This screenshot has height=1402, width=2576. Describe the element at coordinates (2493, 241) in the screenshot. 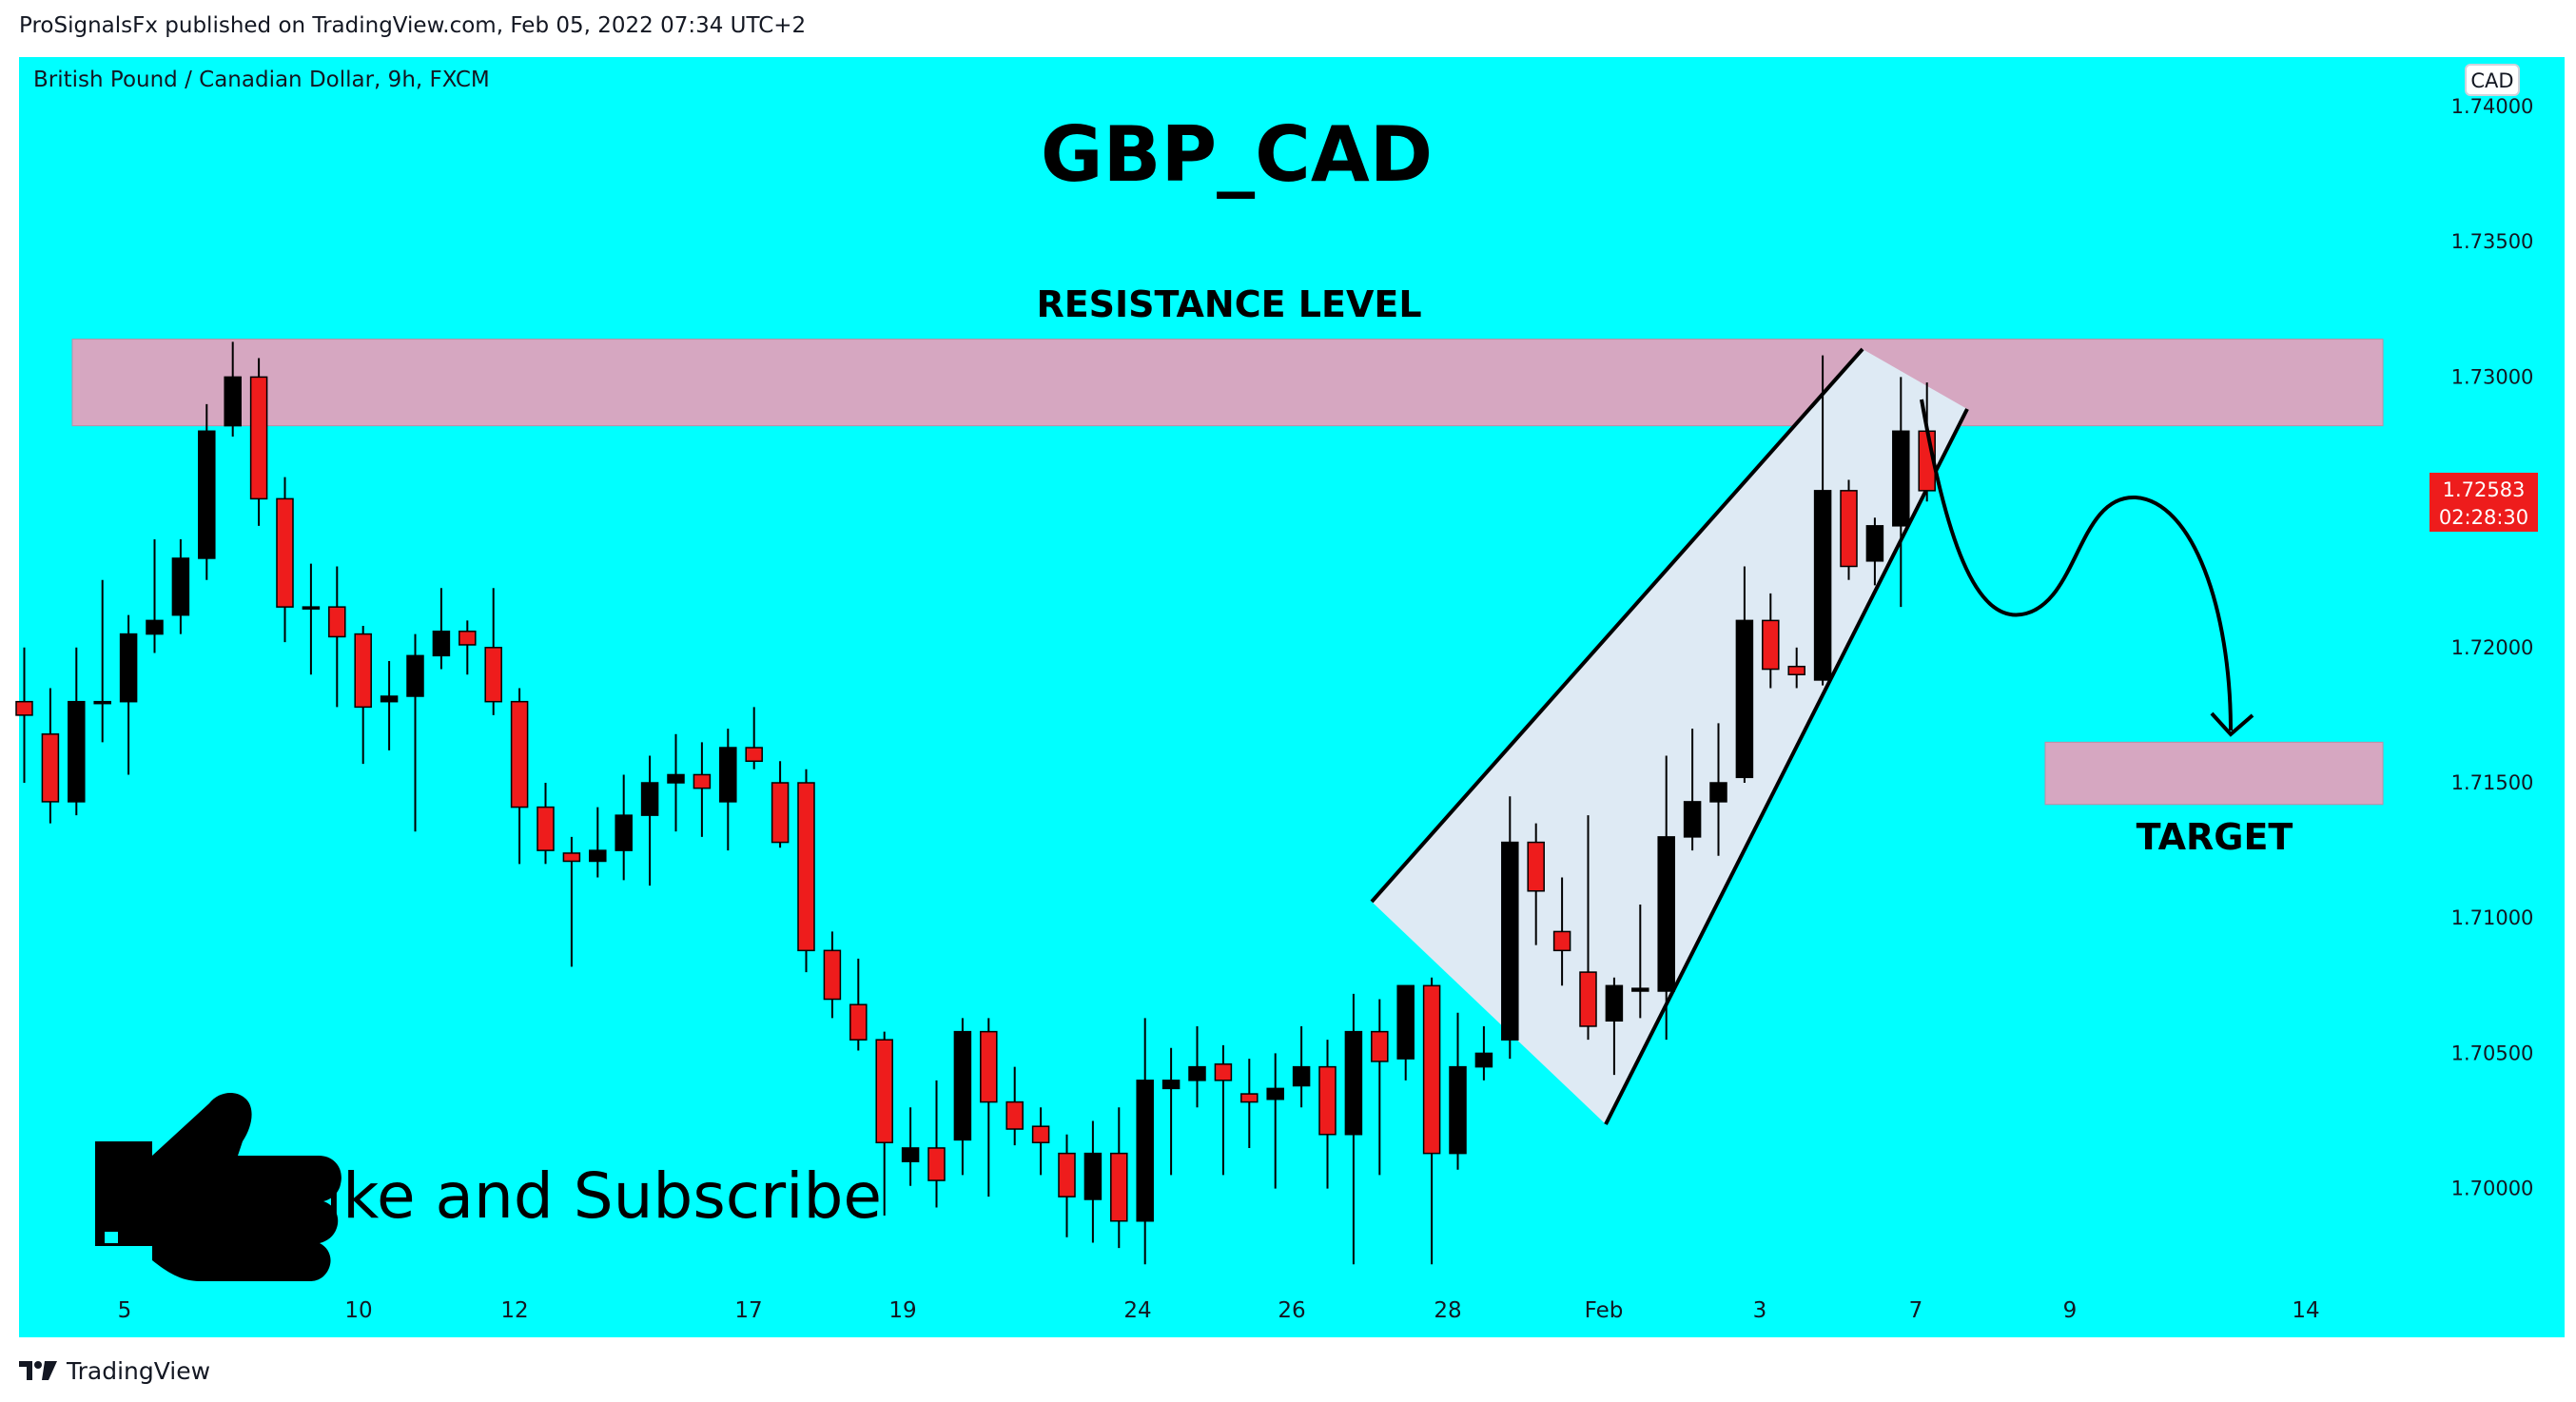

I see `price-tick-label: 1.73500` at that location.